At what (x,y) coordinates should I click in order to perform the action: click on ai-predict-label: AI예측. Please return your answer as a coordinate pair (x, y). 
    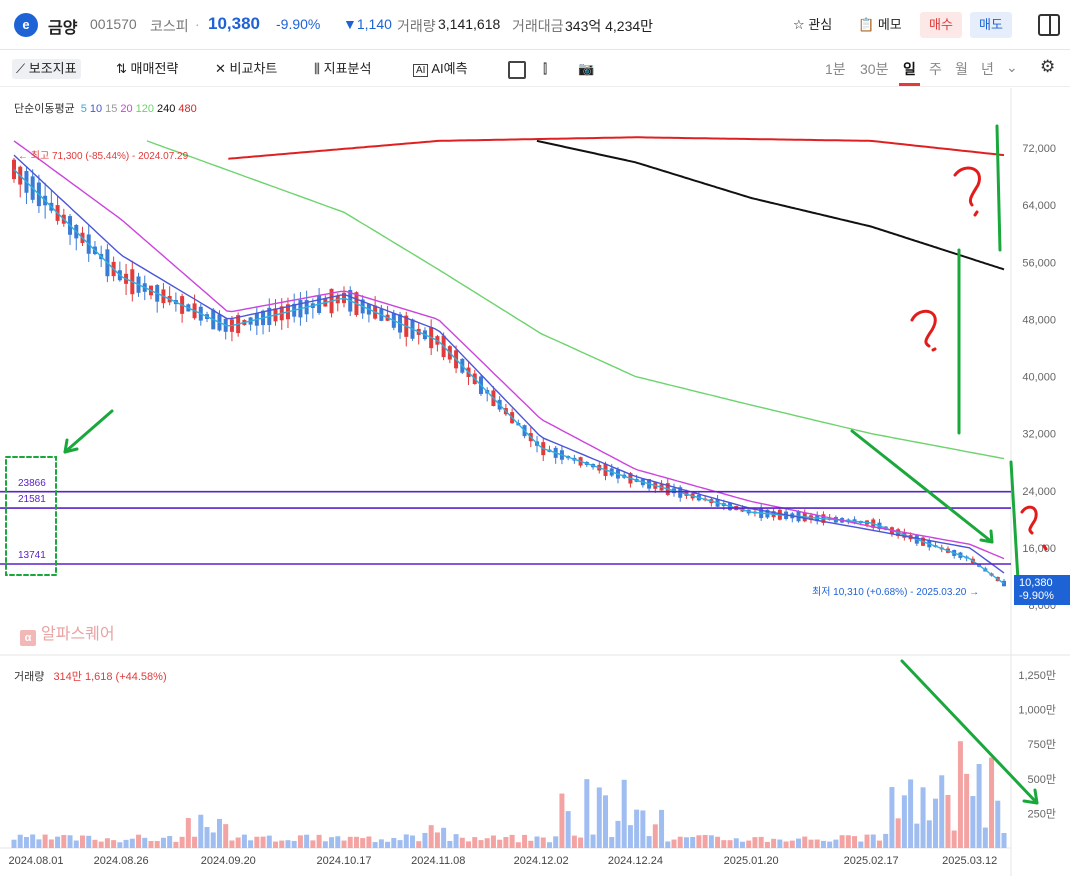
    Looking at the image, I should click on (449, 68).